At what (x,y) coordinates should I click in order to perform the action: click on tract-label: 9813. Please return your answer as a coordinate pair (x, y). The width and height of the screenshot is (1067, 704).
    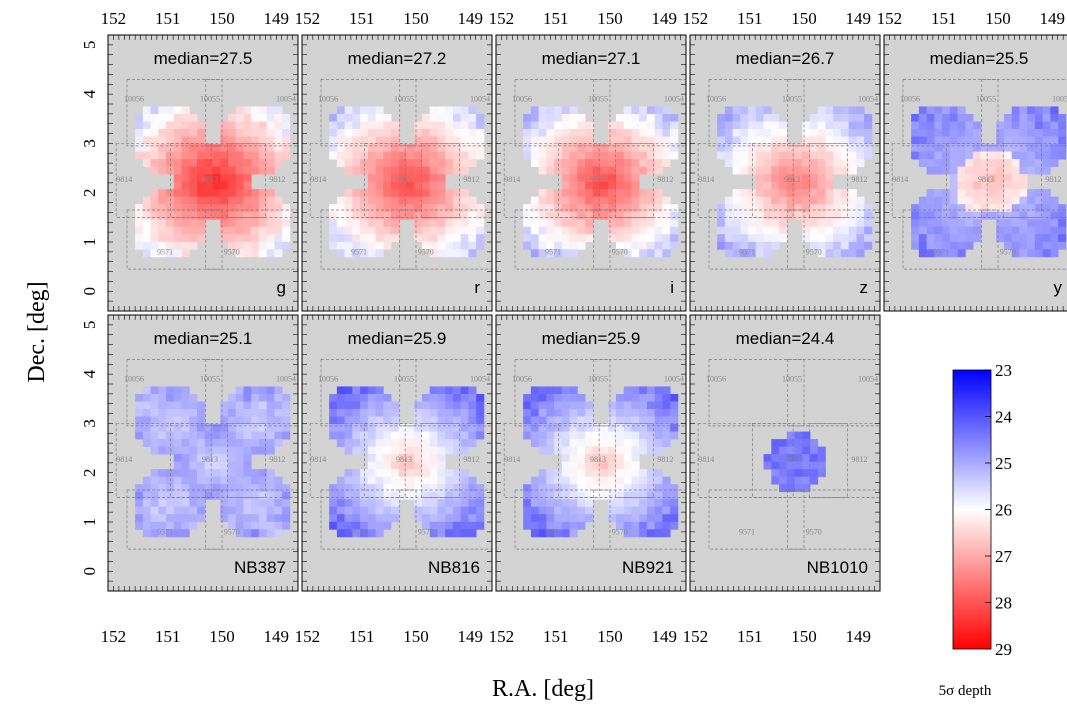
    Looking at the image, I should click on (598, 179).